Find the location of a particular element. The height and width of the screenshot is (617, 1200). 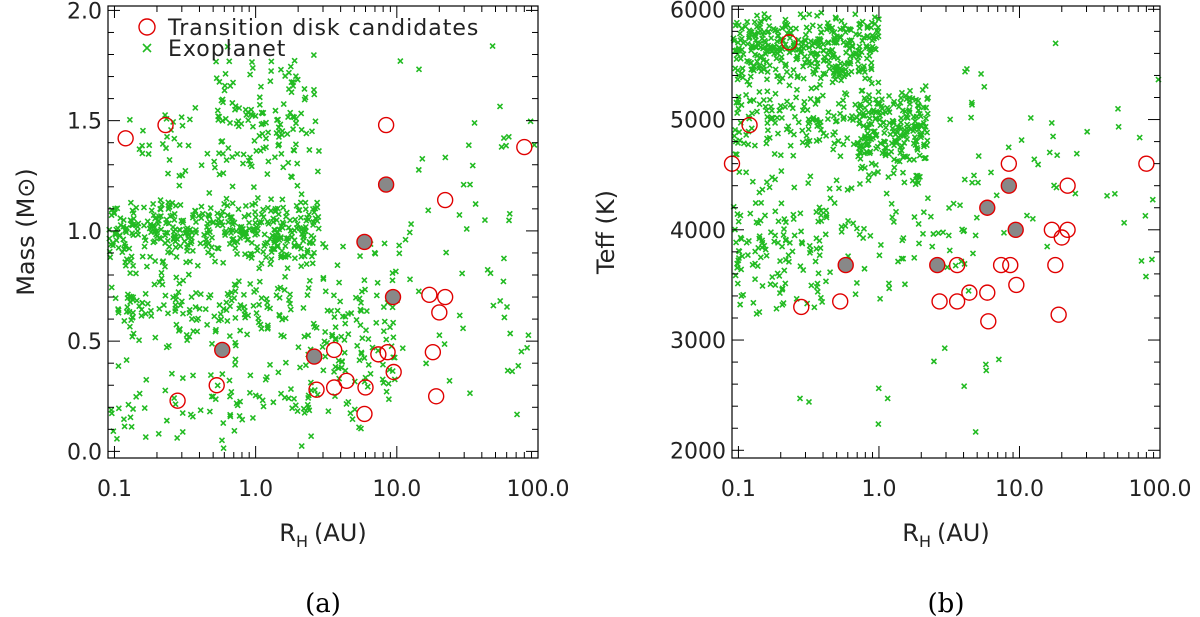

legend-candidate-marker is located at coordinates (147, 27).